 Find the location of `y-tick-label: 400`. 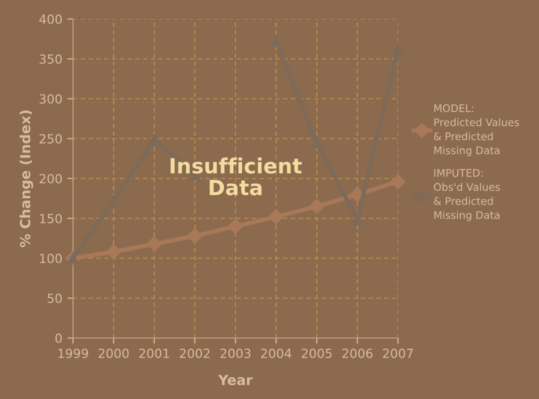

y-tick-label: 400 is located at coordinates (50, 19).